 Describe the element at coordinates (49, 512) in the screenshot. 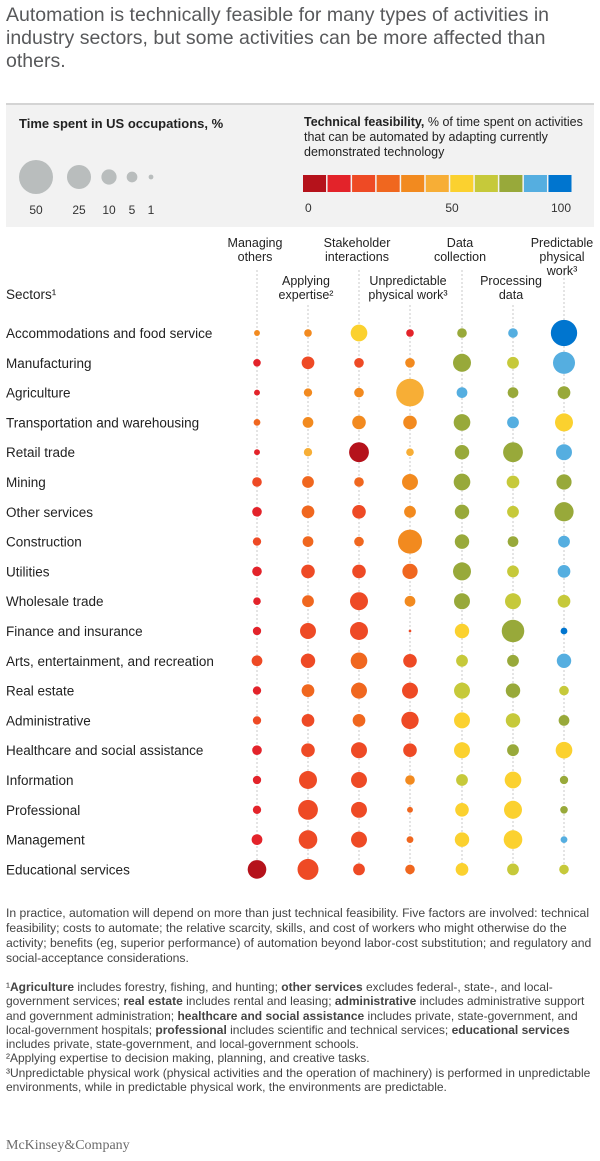

I see `sector-label: Other services` at that location.